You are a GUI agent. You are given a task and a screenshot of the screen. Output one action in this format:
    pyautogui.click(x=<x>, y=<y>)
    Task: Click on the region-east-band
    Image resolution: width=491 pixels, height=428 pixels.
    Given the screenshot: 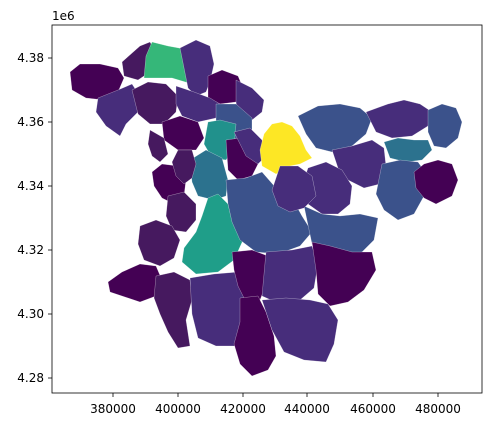 What is the action you would take?
    pyautogui.click(x=408, y=150)
    